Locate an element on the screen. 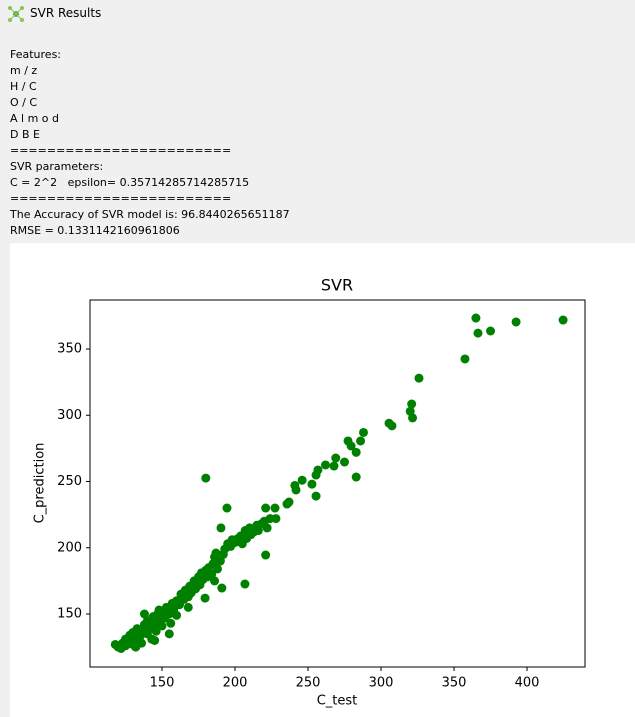 This screenshot has width=635, height=717. chart-title: SVR is located at coordinates (337, 285).